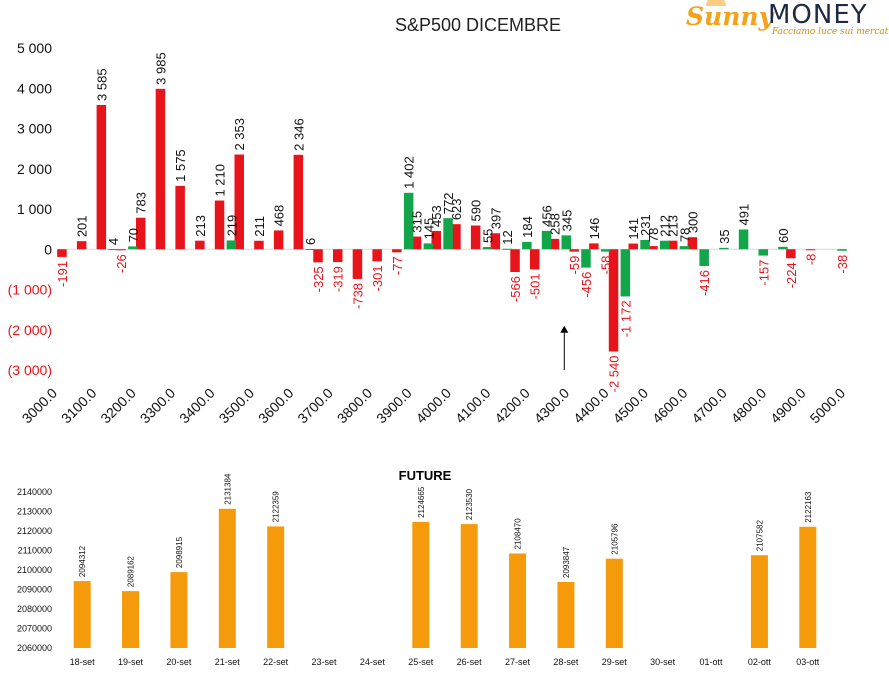 Image resolution: width=889 pixels, height=683 pixels. Describe the element at coordinates (830, 32) in the screenshot. I see `logo-tagline: Facciamo luce sui mercati` at that location.